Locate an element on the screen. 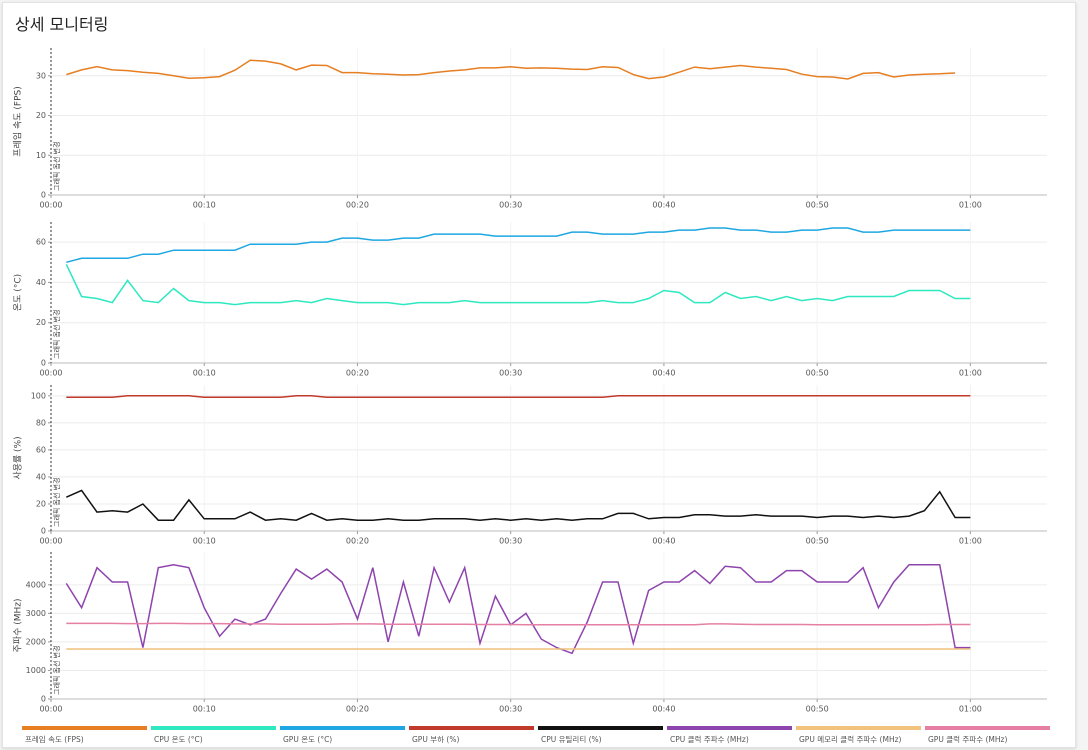 Image resolution: width=1088 pixels, height=750 pixels. legend-label: GPU 클럭 주파수 (MHz) is located at coordinates (967, 739).